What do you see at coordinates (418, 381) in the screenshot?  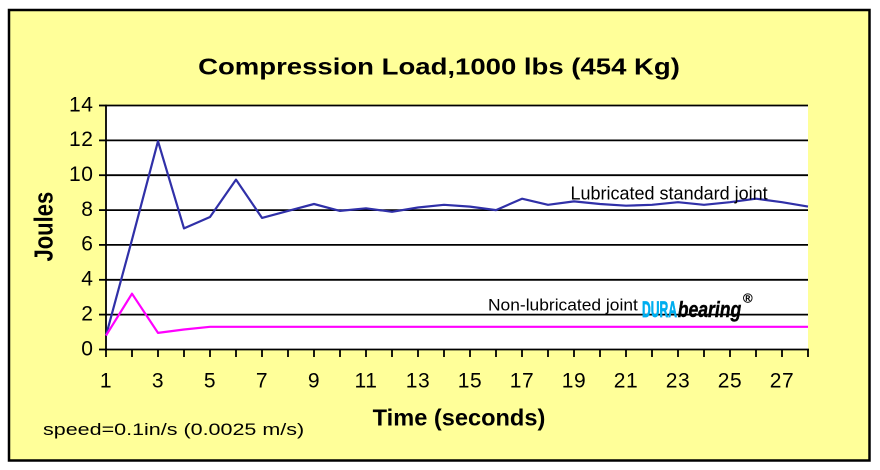 I see `svg-text: 13` at bounding box center [418, 381].